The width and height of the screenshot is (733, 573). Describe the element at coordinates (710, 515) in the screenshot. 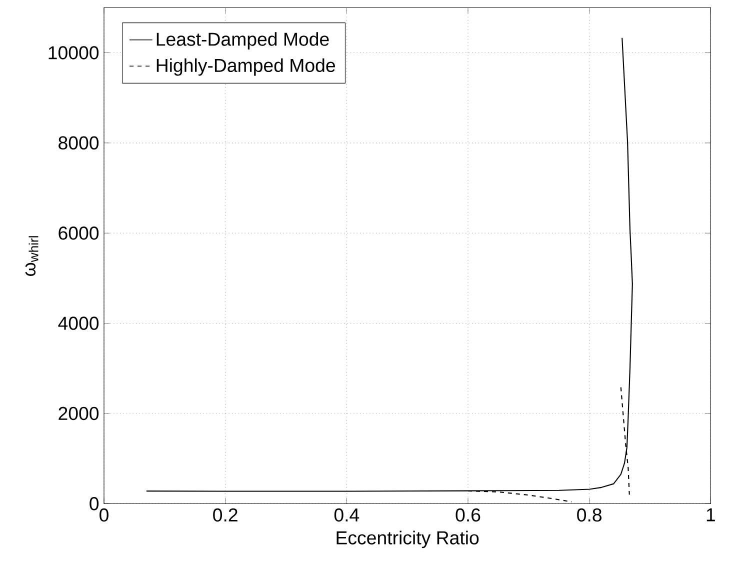

I see `x-tick-label: 1` at that location.